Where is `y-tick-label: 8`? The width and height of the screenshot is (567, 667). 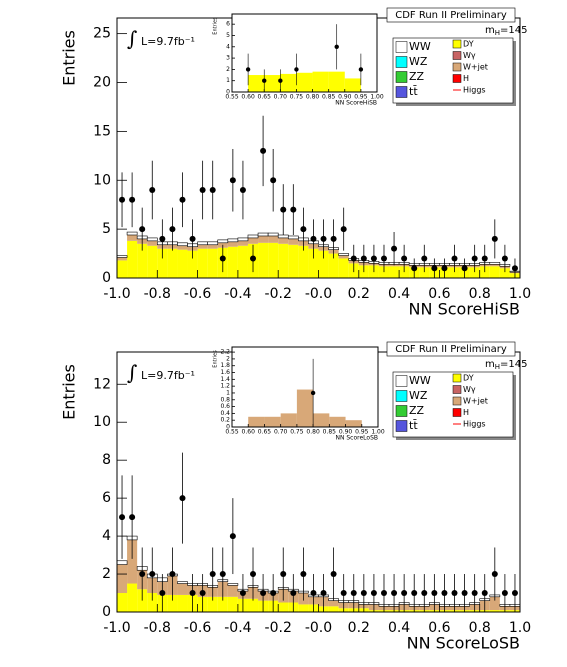
y-tick-label: 8 is located at coordinates (106, 460).